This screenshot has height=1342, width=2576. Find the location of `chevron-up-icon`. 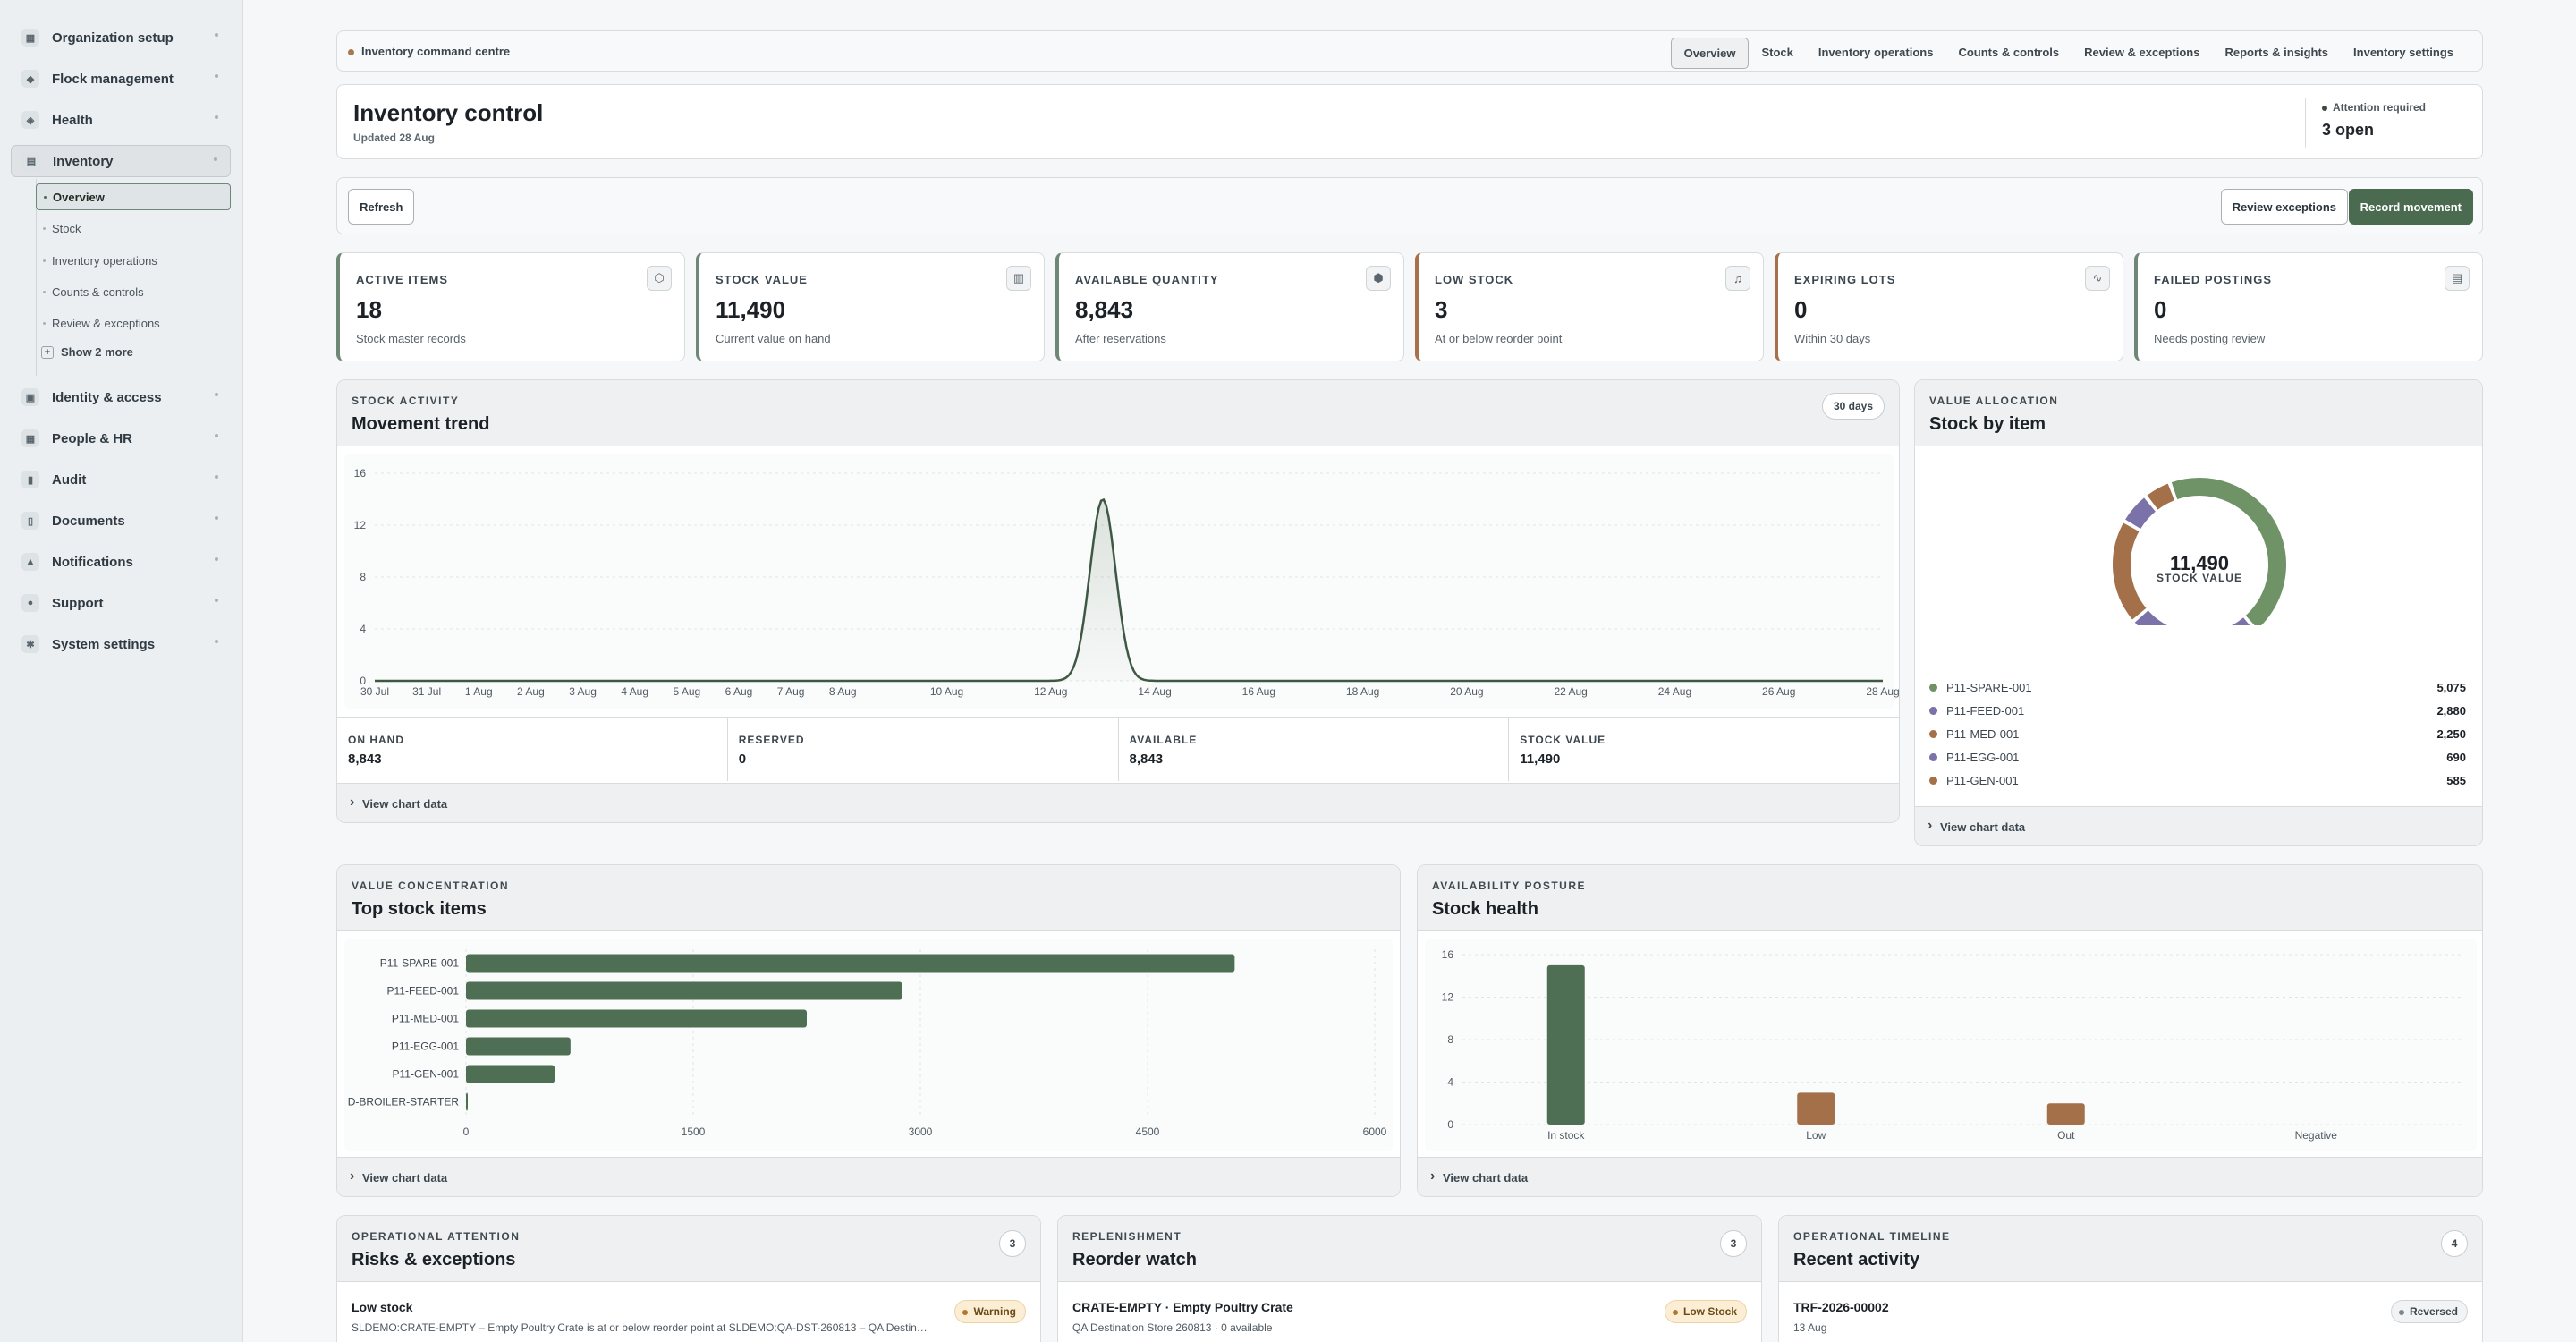

chevron-up-icon is located at coordinates (215, 159).